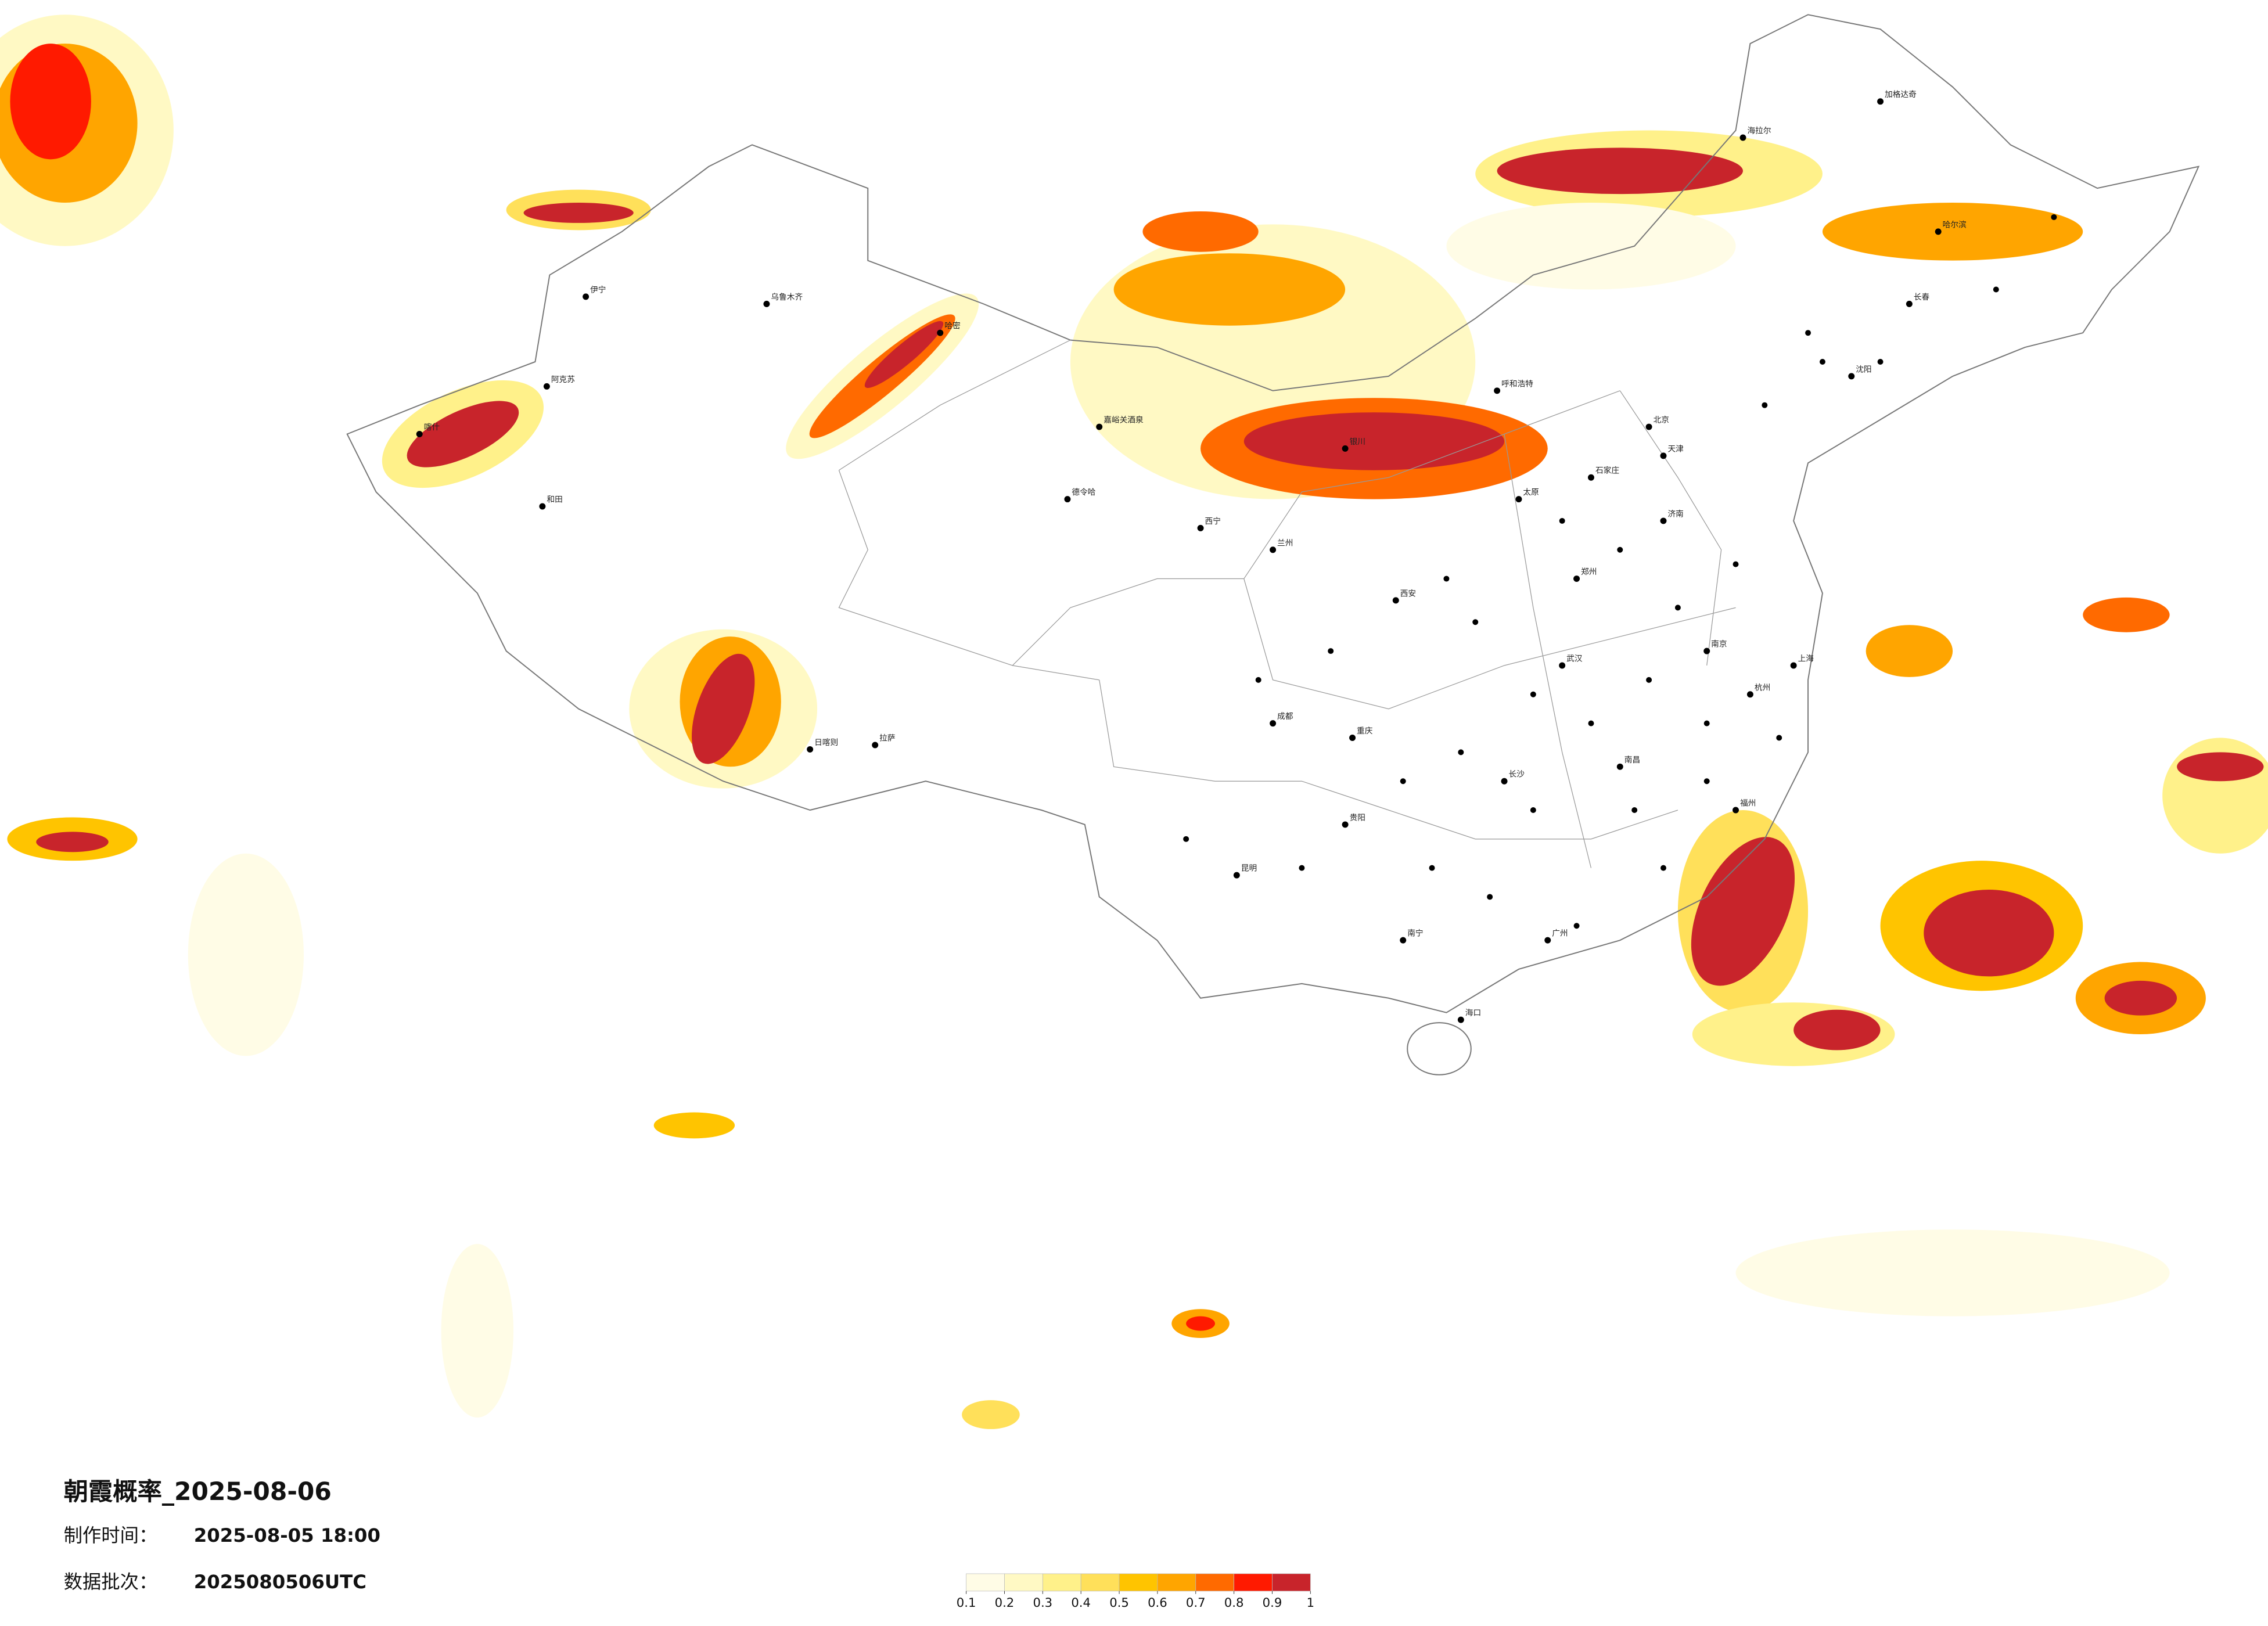  I want to click on city-label: 和田, so click(554, 500).